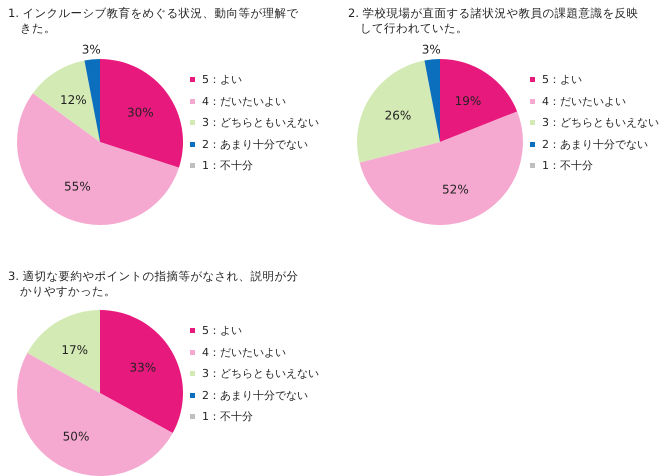 The width and height of the screenshot is (670, 476). What do you see at coordinates (143, 367) in the screenshot?
I see `data-label: 33%` at bounding box center [143, 367].